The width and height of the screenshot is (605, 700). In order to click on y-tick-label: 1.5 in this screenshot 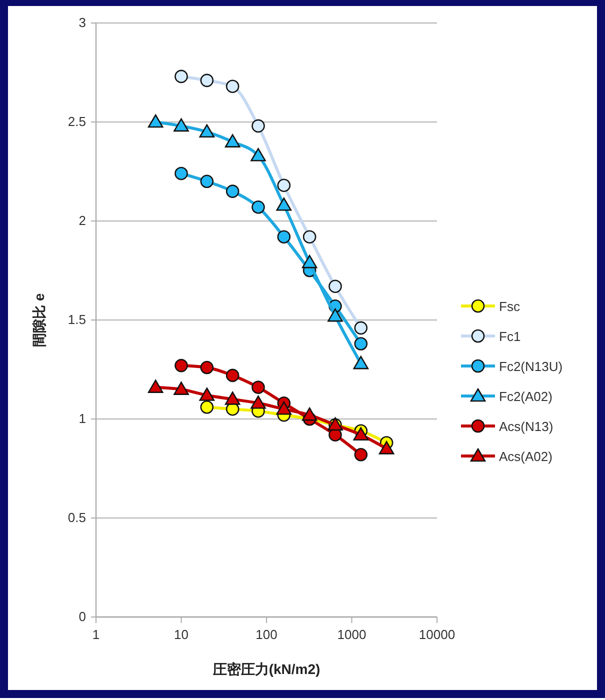, I will do `click(77, 319)`.